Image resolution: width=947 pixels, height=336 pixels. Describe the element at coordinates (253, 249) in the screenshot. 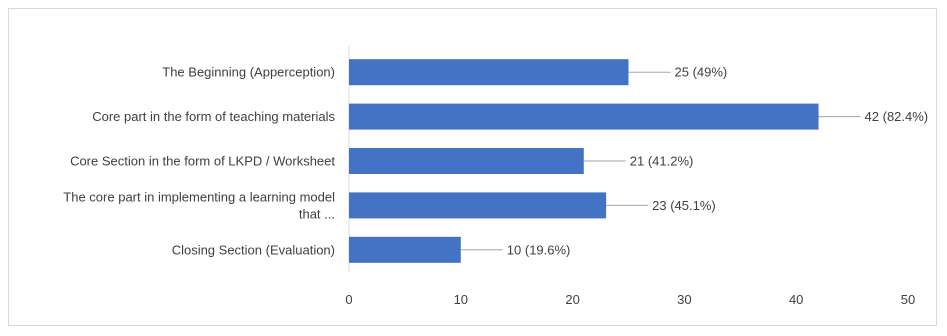

I see `category-label: Closing Section (Evaluation)` at that location.